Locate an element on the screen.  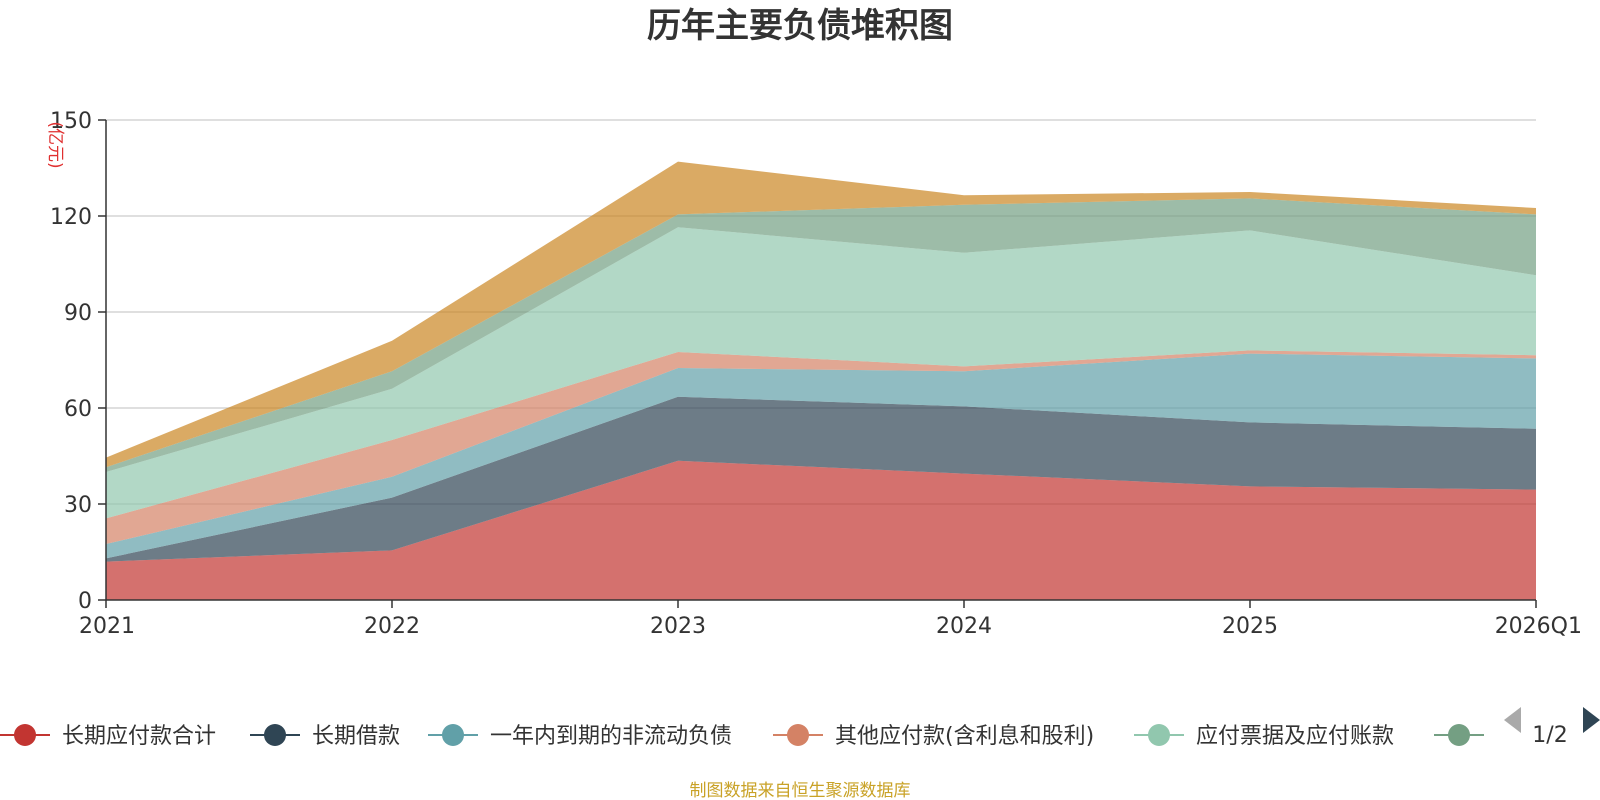
x-tick-label: 2026Q1 is located at coordinates (1538, 626).